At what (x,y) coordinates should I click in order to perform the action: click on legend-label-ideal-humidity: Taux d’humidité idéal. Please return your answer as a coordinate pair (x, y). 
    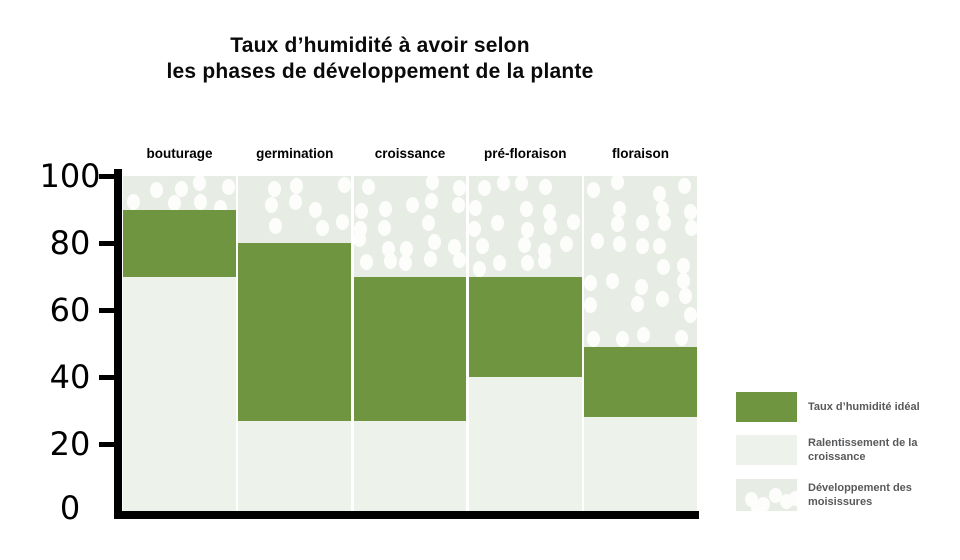
    Looking at the image, I should click on (864, 407).